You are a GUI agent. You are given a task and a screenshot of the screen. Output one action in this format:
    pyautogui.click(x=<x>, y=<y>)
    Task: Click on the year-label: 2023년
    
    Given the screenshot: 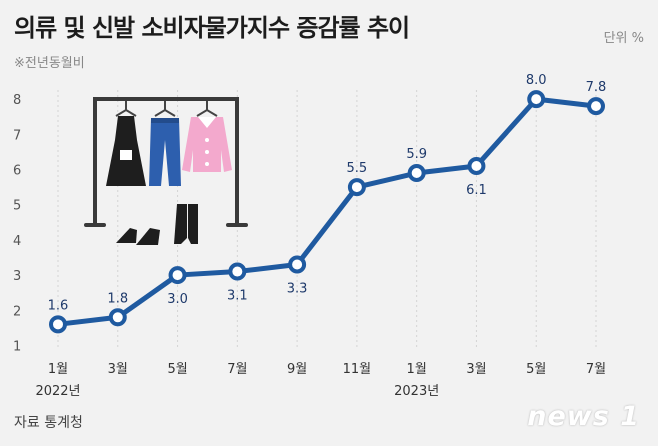 What is the action you would take?
    pyautogui.click(x=416, y=391)
    